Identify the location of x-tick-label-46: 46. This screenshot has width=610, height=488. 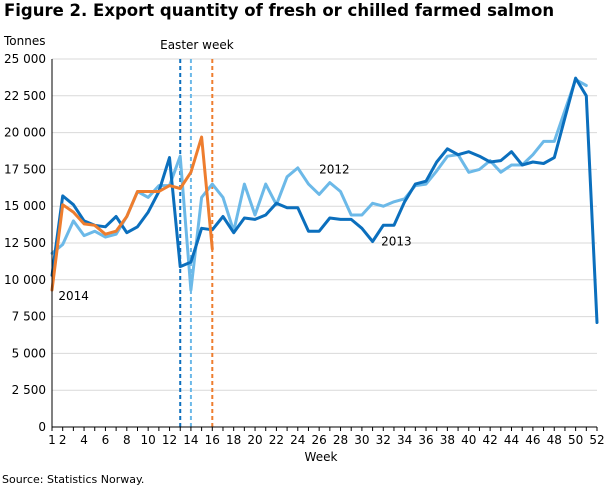
(532, 440).